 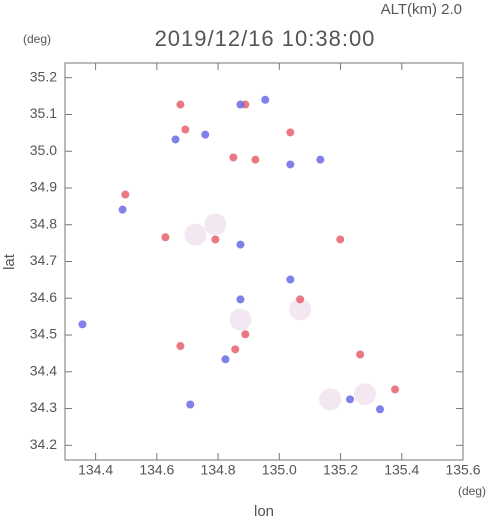 I want to click on x-tick-label: 134.4, so click(x=95, y=470).